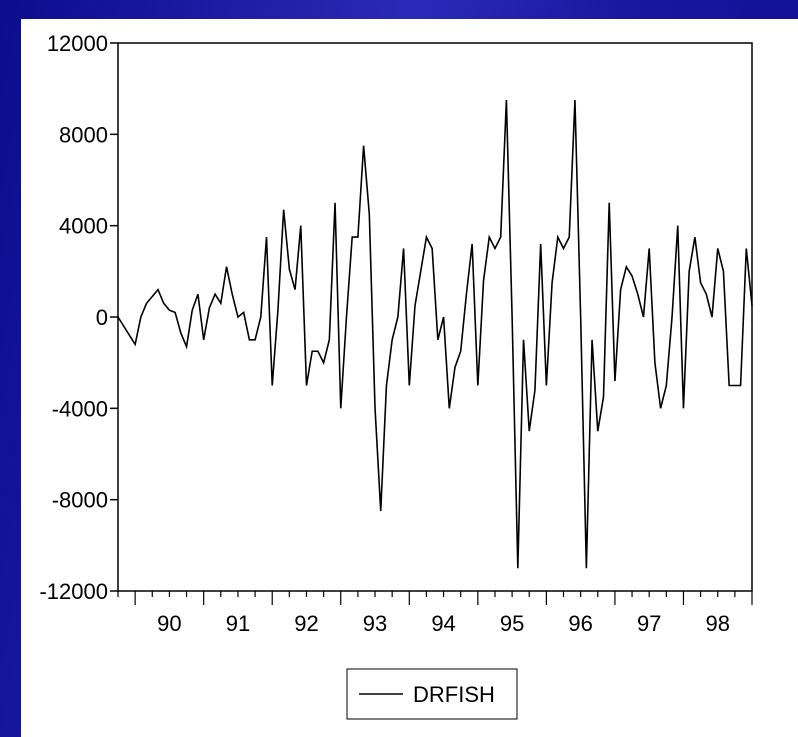 Image resolution: width=798 pixels, height=737 pixels. Describe the element at coordinates (649, 623) in the screenshot. I see `x-tick-label: 97` at that location.